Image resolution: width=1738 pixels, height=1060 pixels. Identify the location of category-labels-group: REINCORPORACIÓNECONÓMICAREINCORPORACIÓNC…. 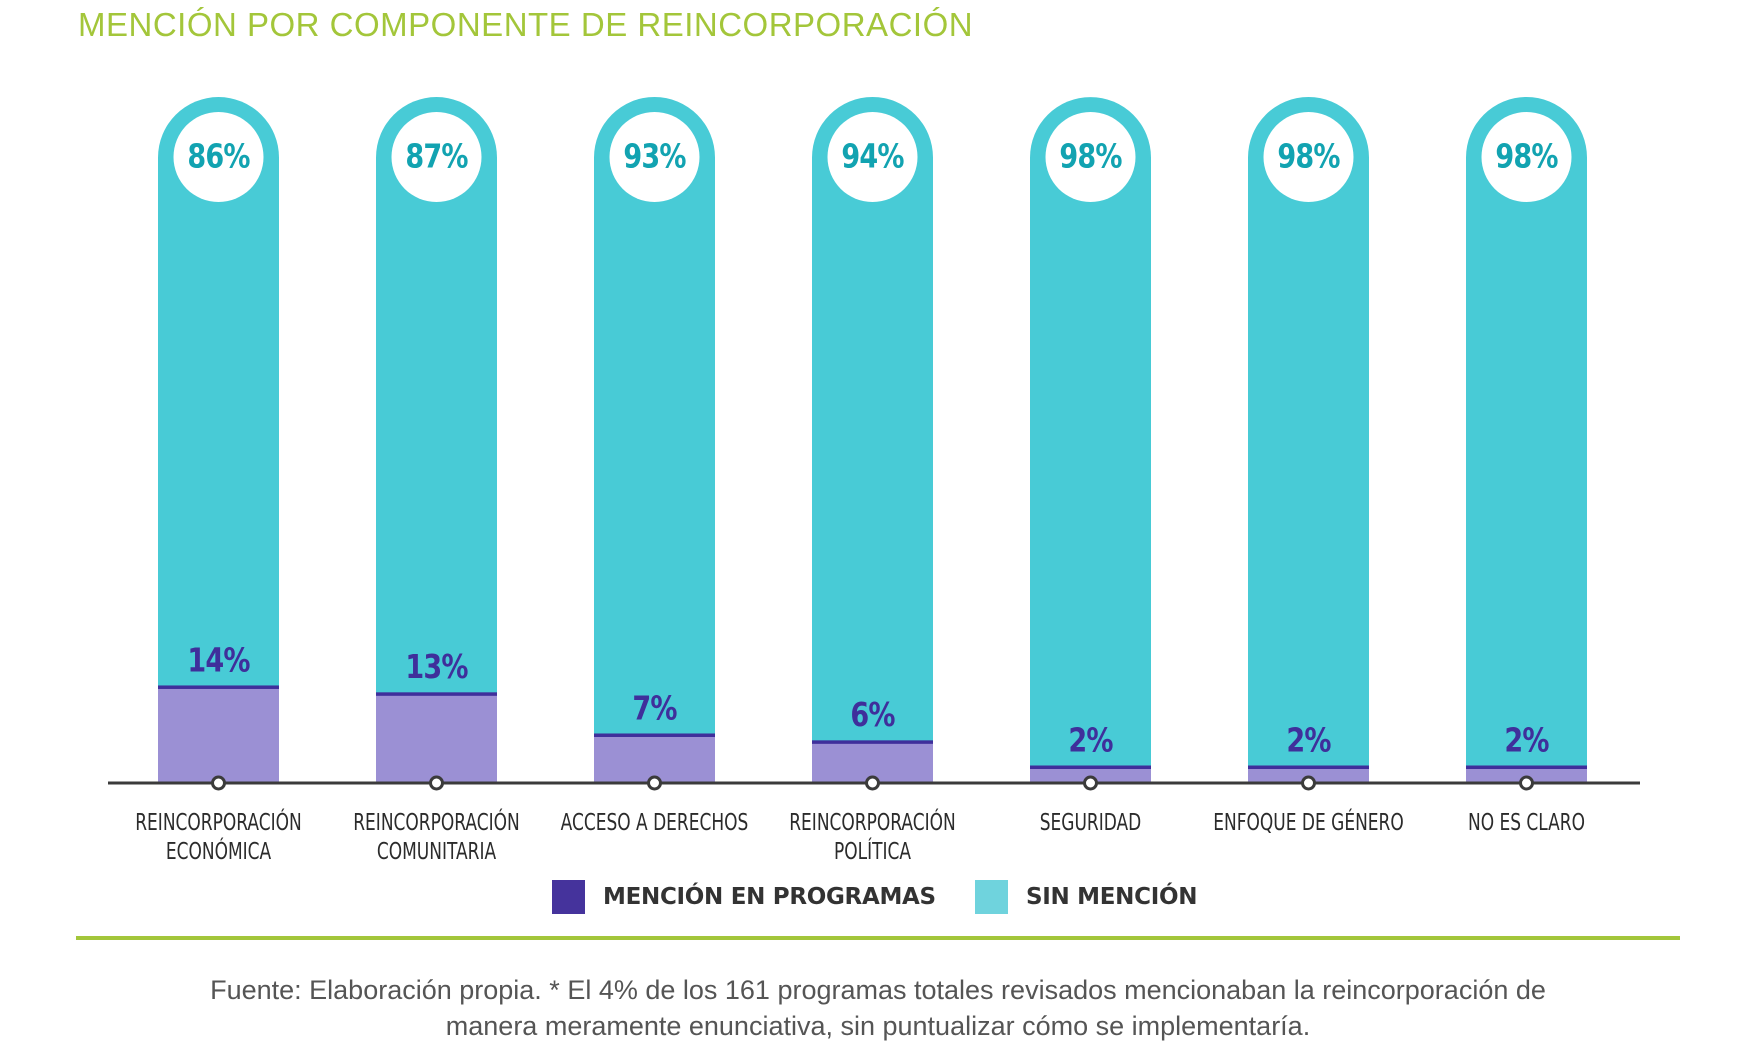
(860, 836).